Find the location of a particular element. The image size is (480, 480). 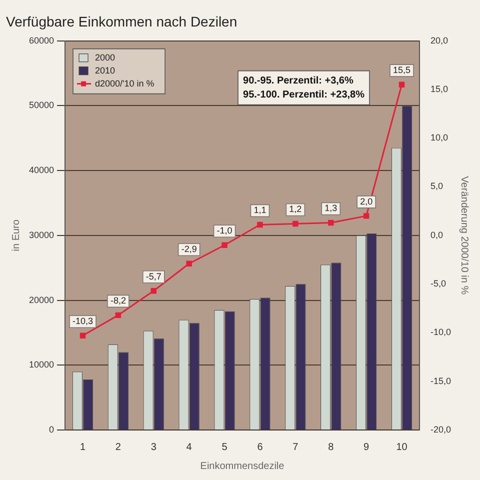

chart-title: Verfügbare Einkommen nach Dezilen is located at coordinates (122, 21).